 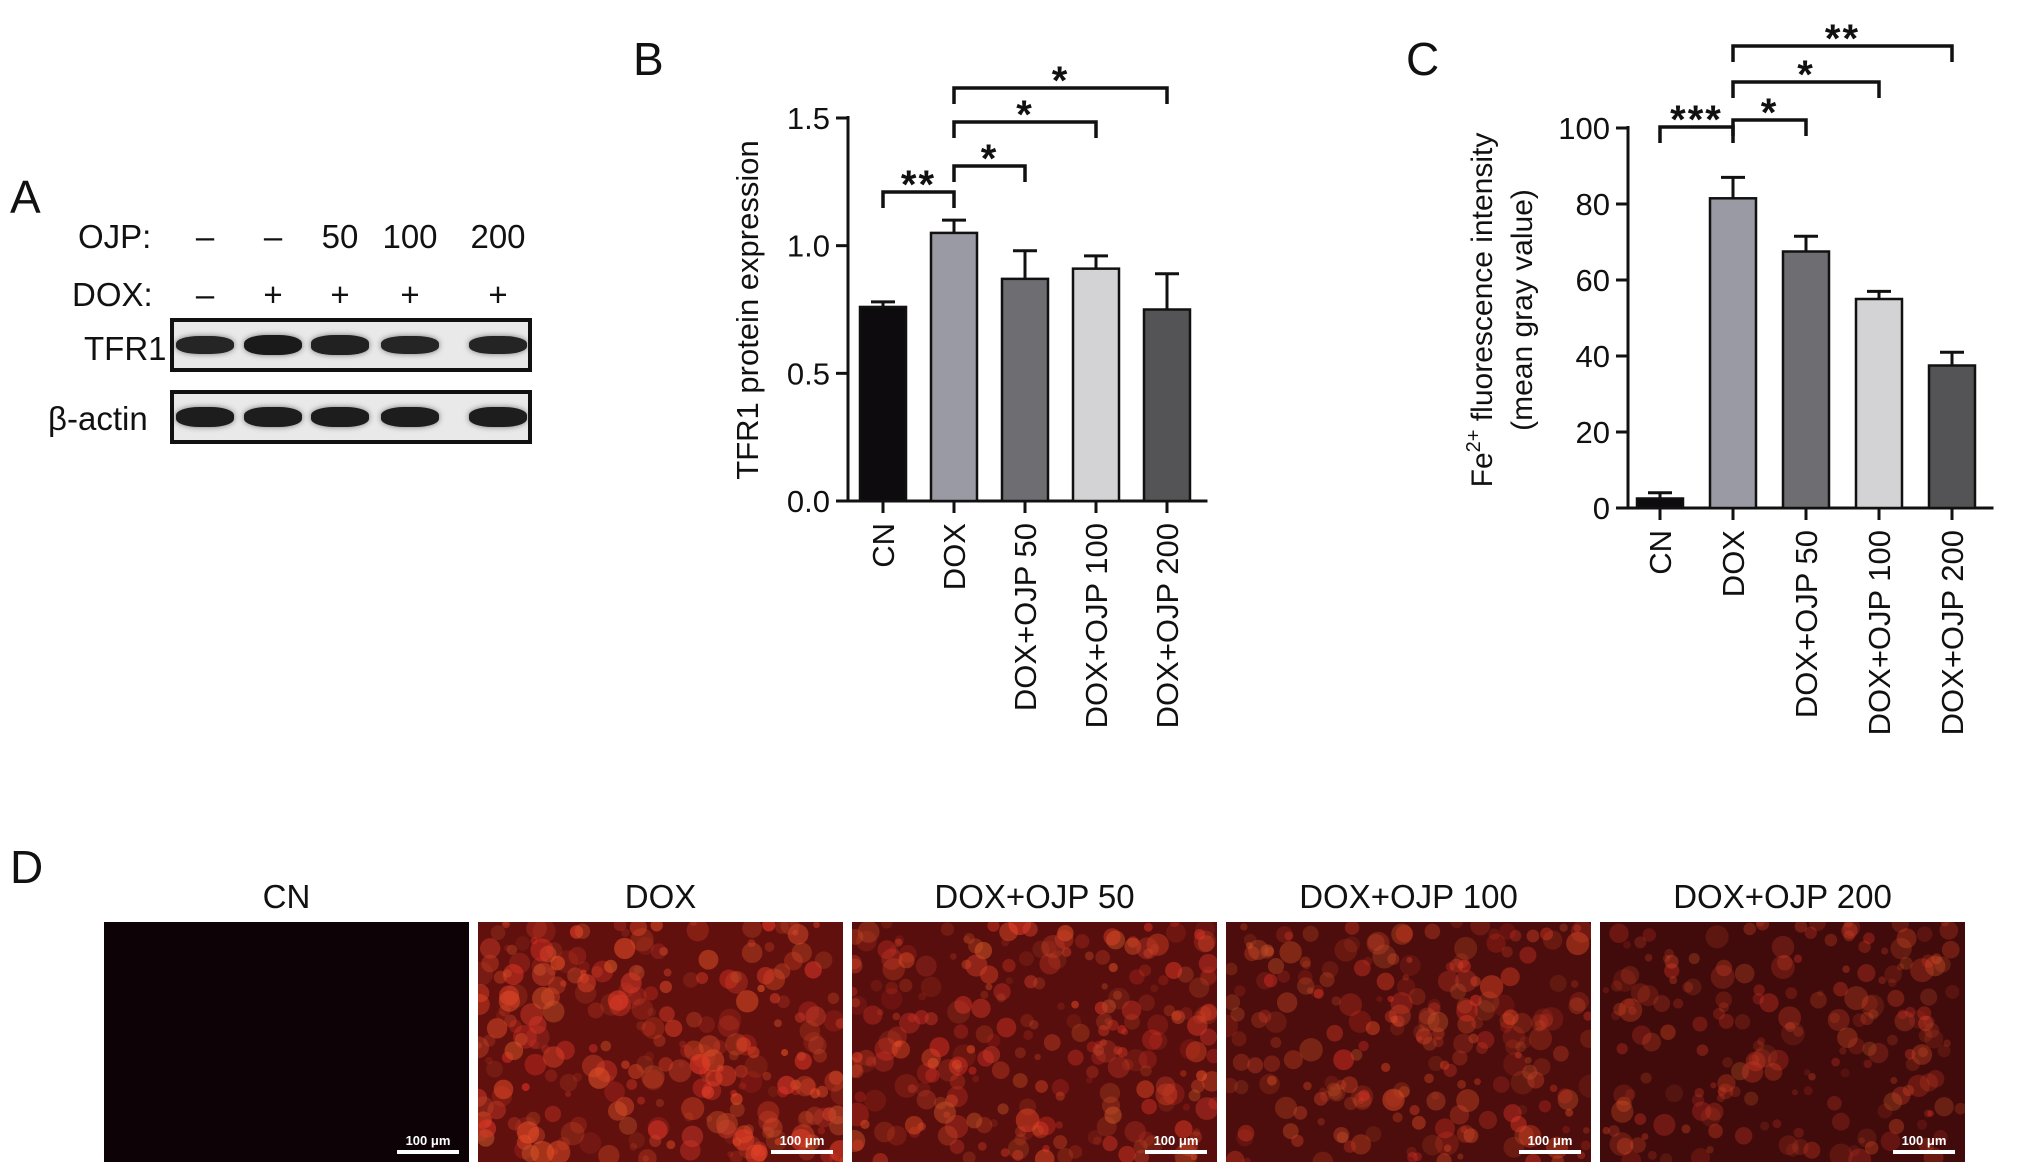 I want to click on x-tick-label: DOX, so click(x=954, y=557).